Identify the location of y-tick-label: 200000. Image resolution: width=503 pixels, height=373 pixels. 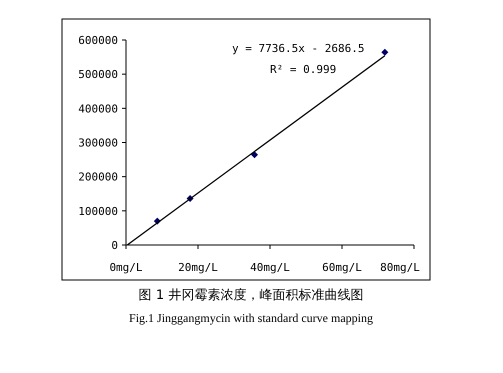
(98, 177).